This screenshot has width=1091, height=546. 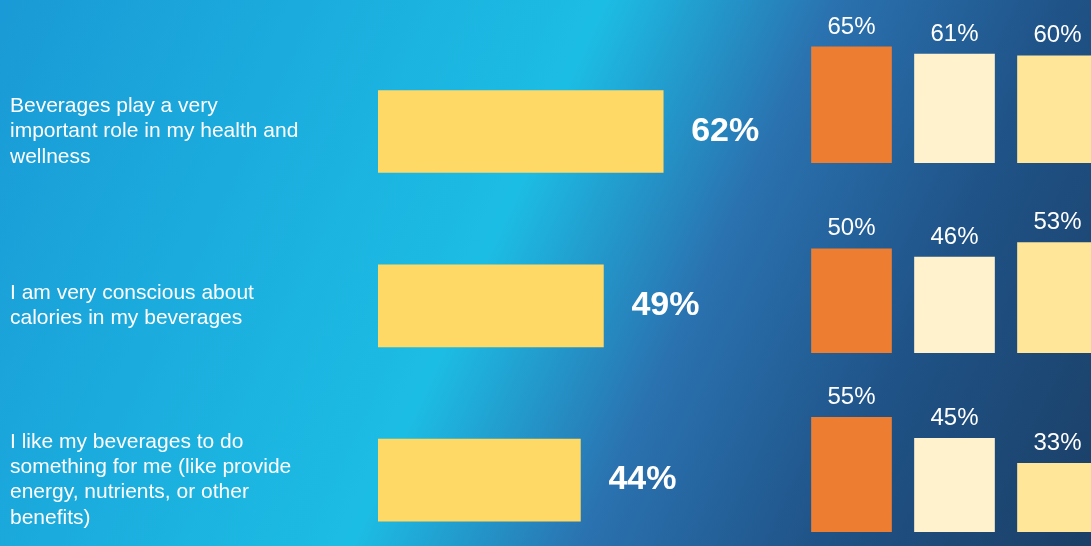 What do you see at coordinates (725, 128) in the screenshot?
I see `data-label: 62%` at bounding box center [725, 128].